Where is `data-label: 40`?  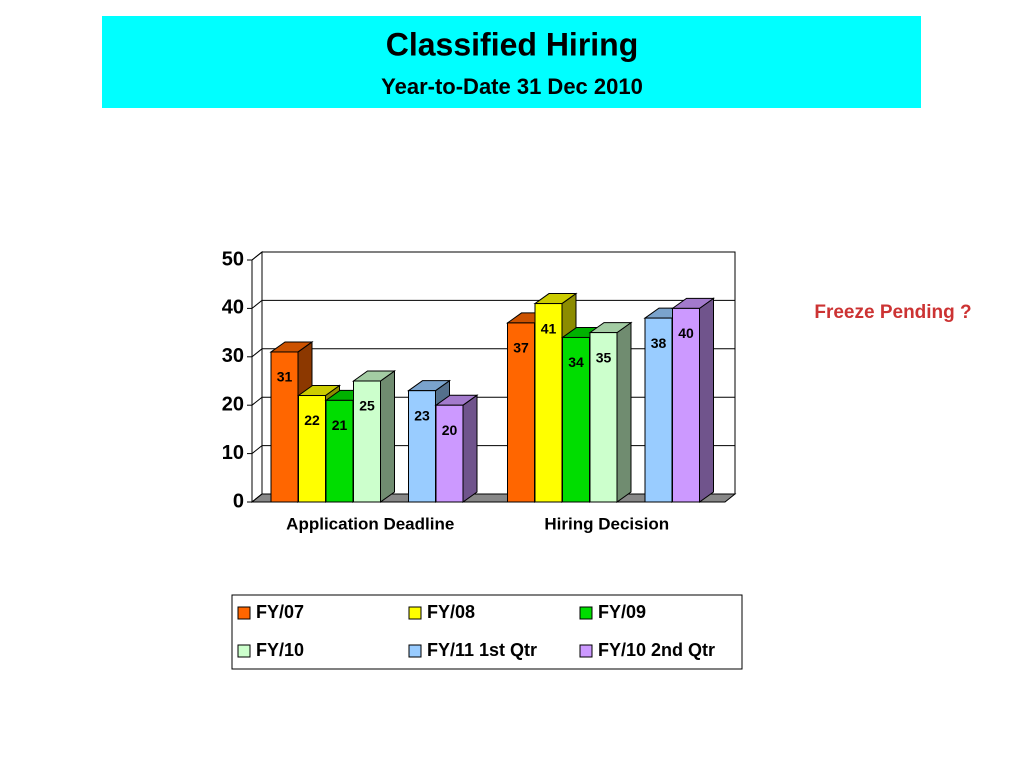 data-label: 40 is located at coordinates (686, 333).